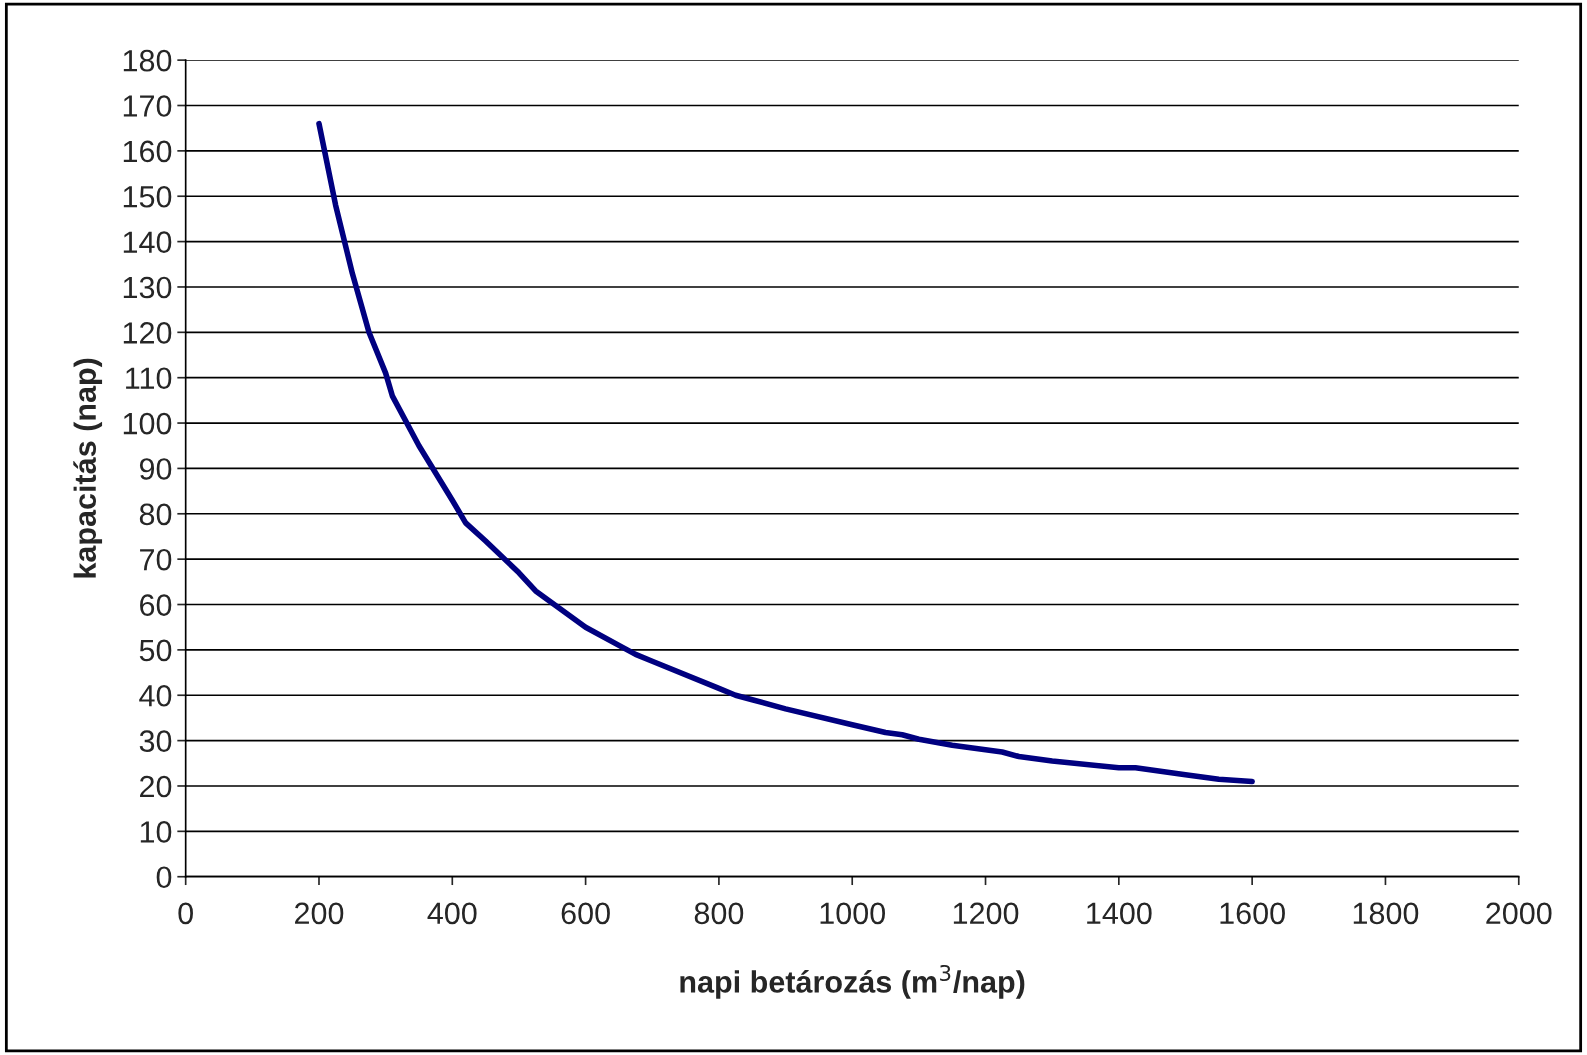 The height and width of the screenshot is (1055, 1587). Describe the element at coordinates (88, 468) in the screenshot. I see `y-axis-title: kapacitás (nap)` at that location.